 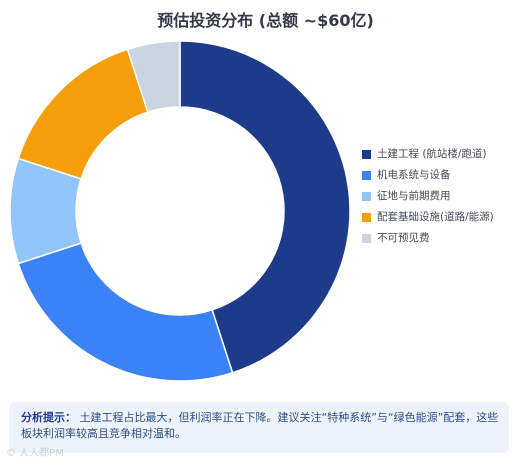 I want to click on legend-label: 征地与前期费用, so click(x=414, y=196).